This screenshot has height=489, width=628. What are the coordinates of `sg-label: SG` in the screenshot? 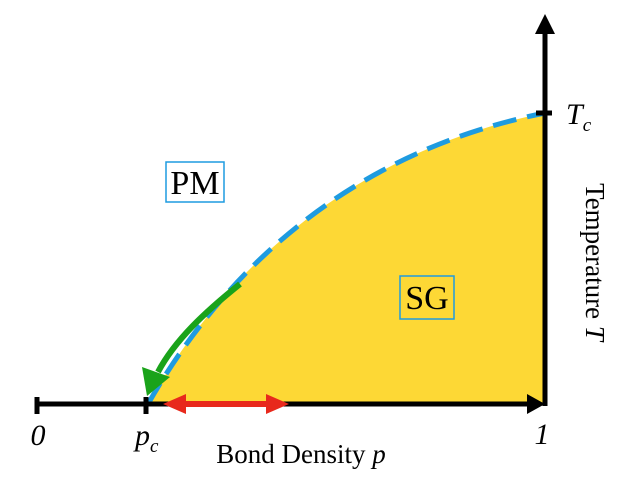 It's located at (426, 298).